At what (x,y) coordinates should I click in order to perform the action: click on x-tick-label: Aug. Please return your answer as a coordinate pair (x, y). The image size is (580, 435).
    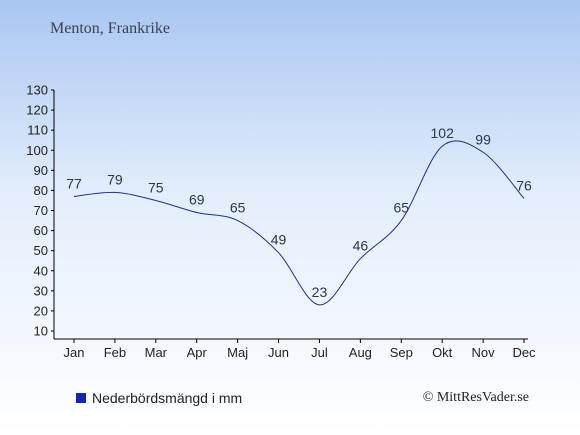
    Looking at the image, I should click on (360, 352).